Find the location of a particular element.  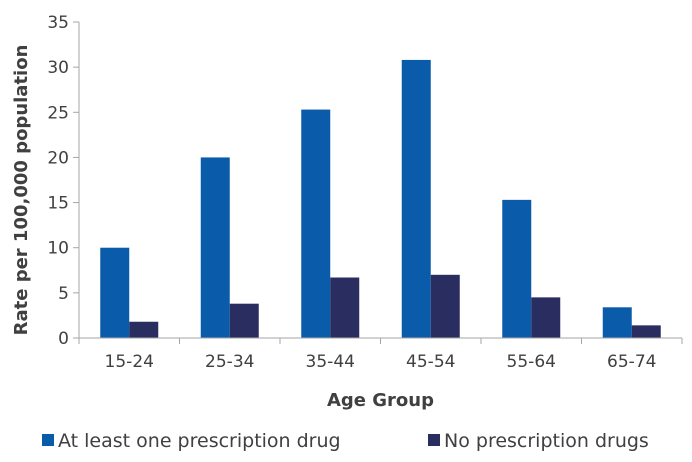

x-tick-label: 65-74 is located at coordinates (631, 362).